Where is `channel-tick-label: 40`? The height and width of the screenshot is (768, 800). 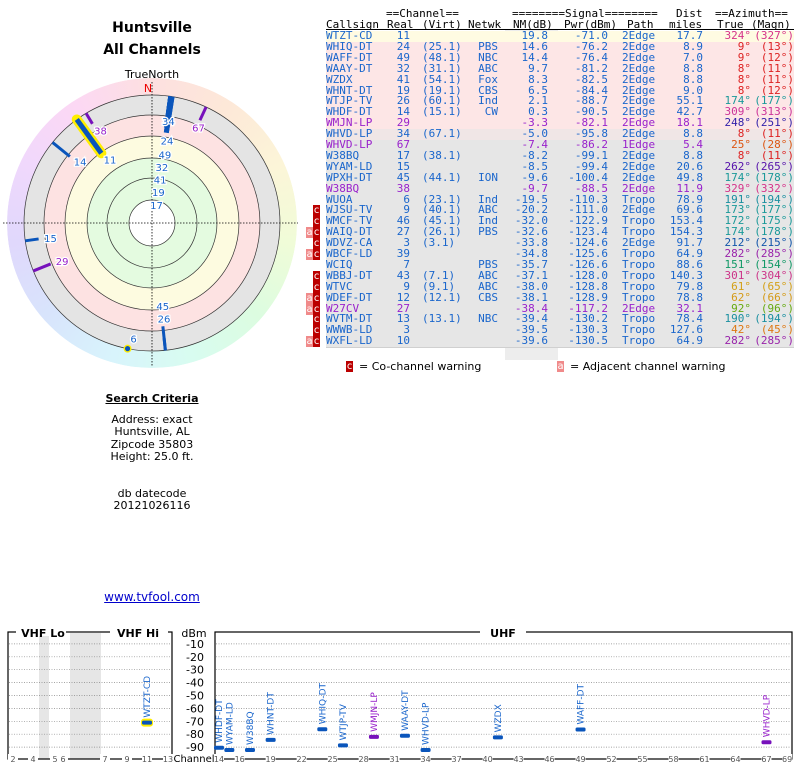
channel-tick-label: 40 is located at coordinates (487, 759).